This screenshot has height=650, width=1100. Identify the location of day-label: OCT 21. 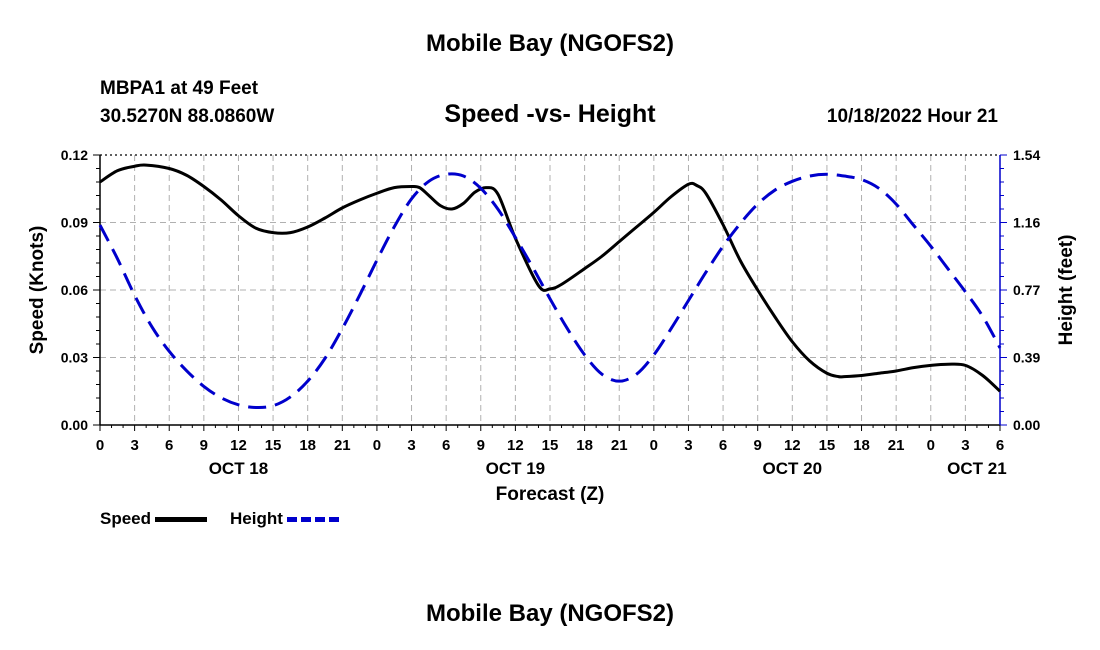
(977, 468).